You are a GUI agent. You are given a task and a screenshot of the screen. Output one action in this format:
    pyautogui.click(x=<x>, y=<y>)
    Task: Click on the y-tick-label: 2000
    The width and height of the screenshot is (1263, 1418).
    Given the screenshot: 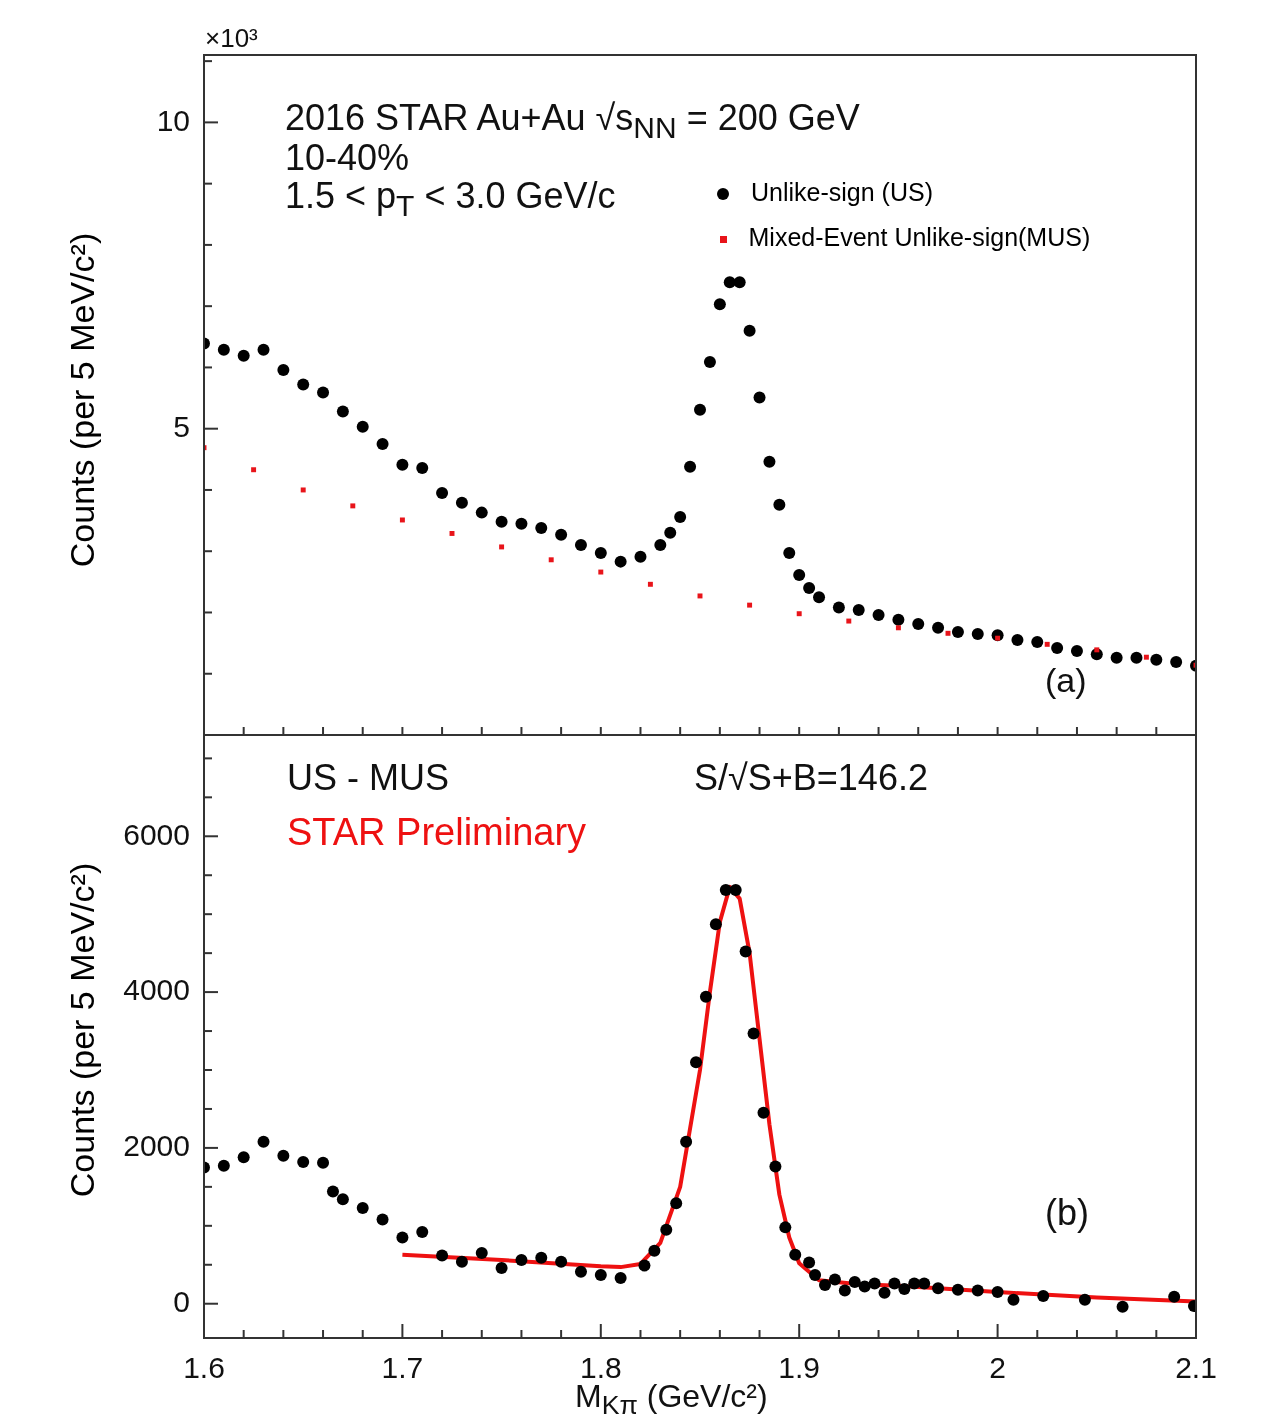 What is the action you would take?
    pyautogui.click(x=156, y=1146)
    